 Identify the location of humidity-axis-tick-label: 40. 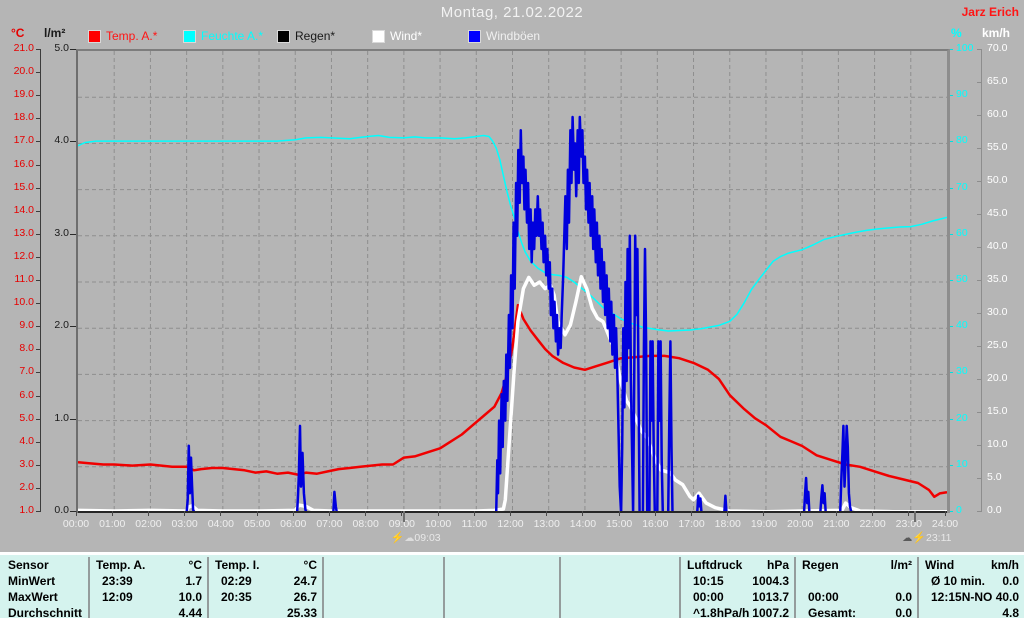
(962, 325).